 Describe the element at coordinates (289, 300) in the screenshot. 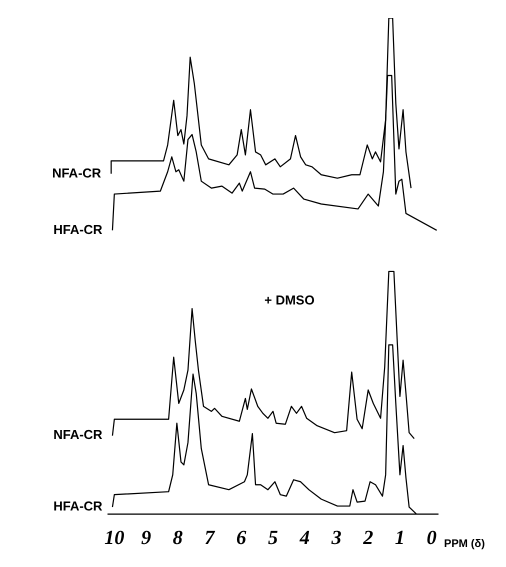

I see `annotation: + DMSO` at that location.